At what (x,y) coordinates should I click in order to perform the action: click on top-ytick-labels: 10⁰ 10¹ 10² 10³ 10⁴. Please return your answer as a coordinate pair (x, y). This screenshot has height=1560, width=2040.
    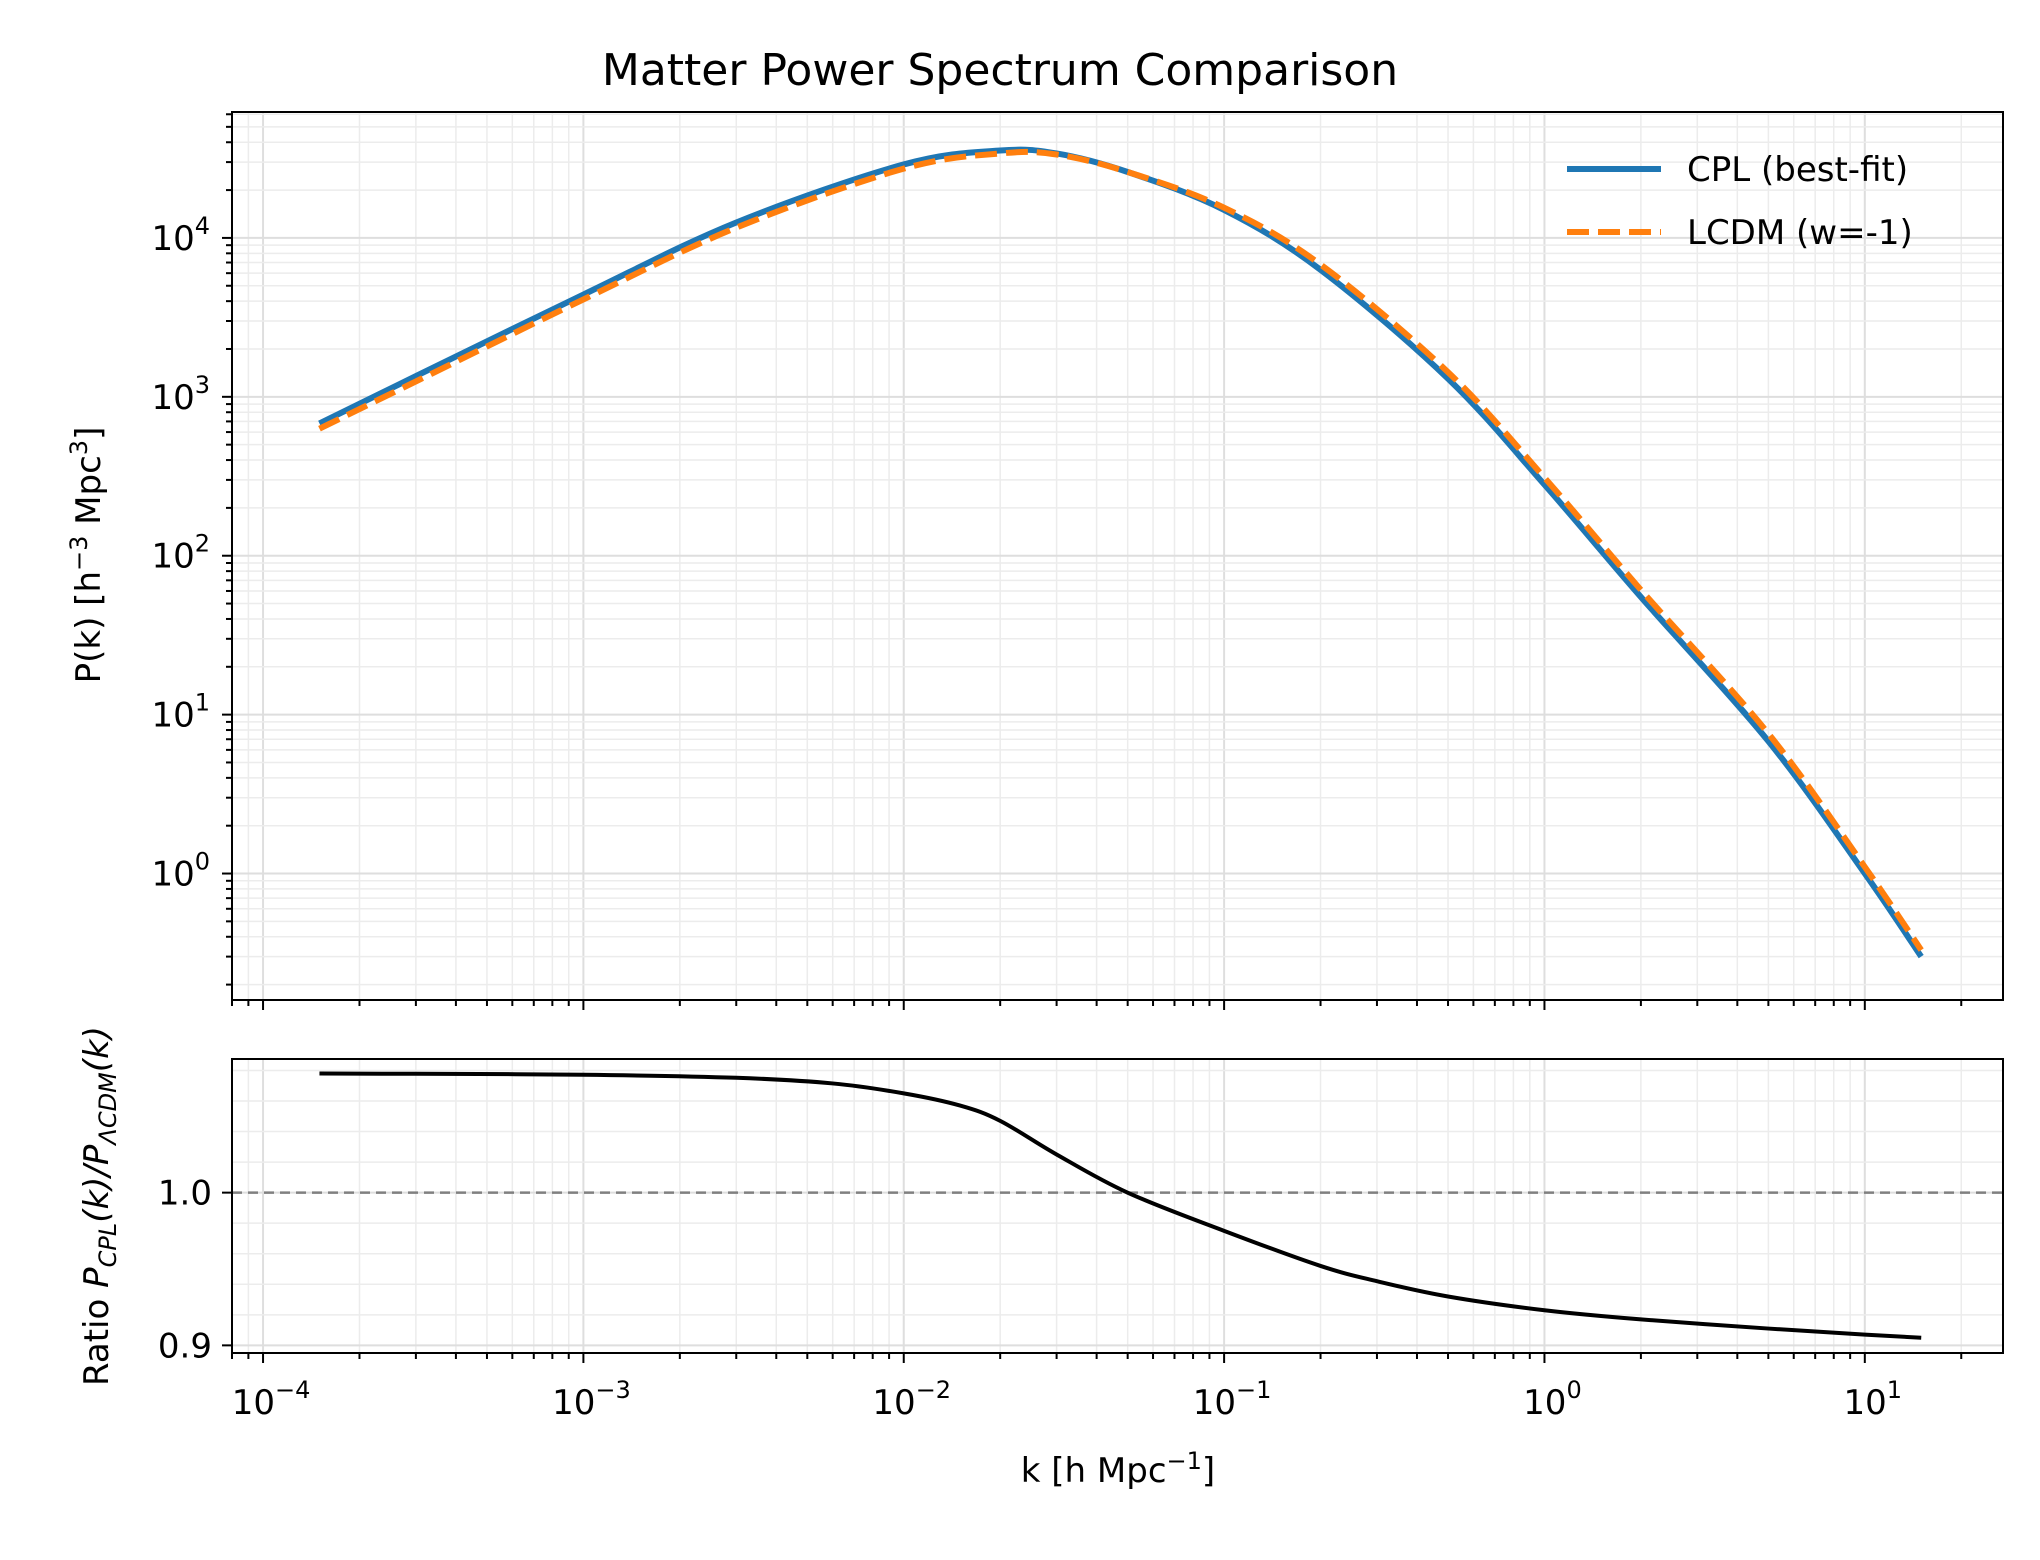
    Looking at the image, I should click on (180, 553).